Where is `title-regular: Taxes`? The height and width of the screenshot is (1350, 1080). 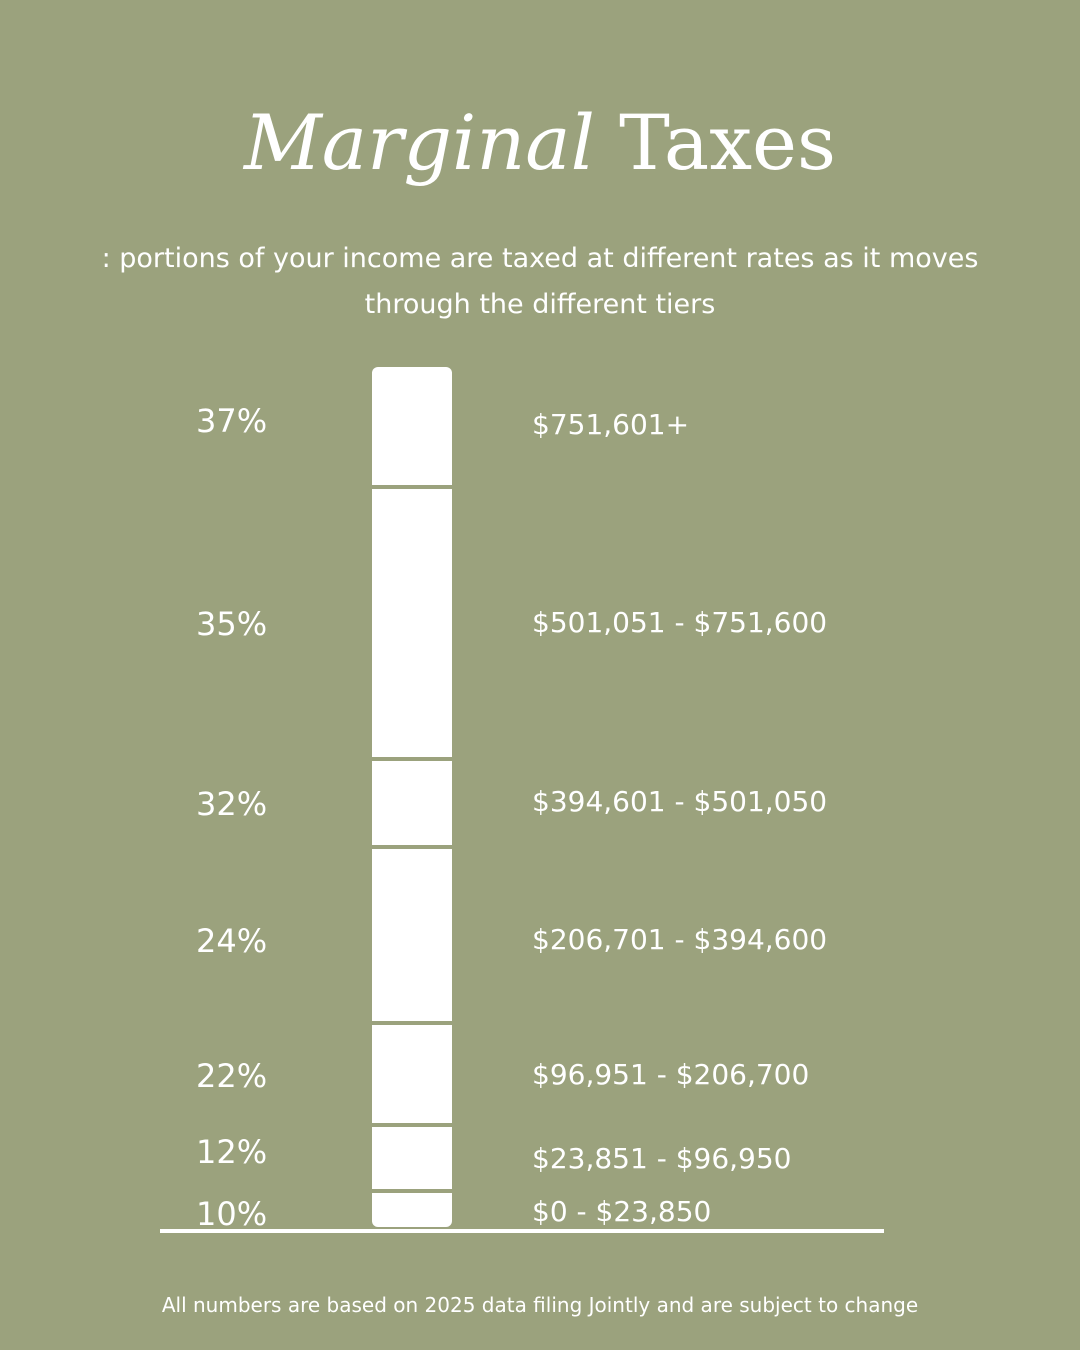 title-regular: Taxes is located at coordinates (728, 142).